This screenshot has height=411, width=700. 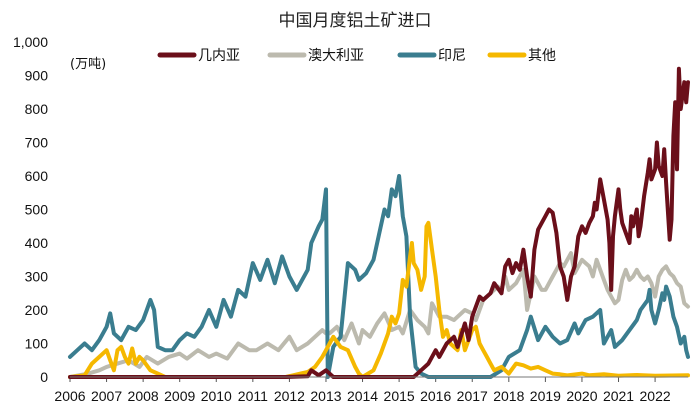 I want to click on x-tick-label: 2010, so click(x=216, y=396).